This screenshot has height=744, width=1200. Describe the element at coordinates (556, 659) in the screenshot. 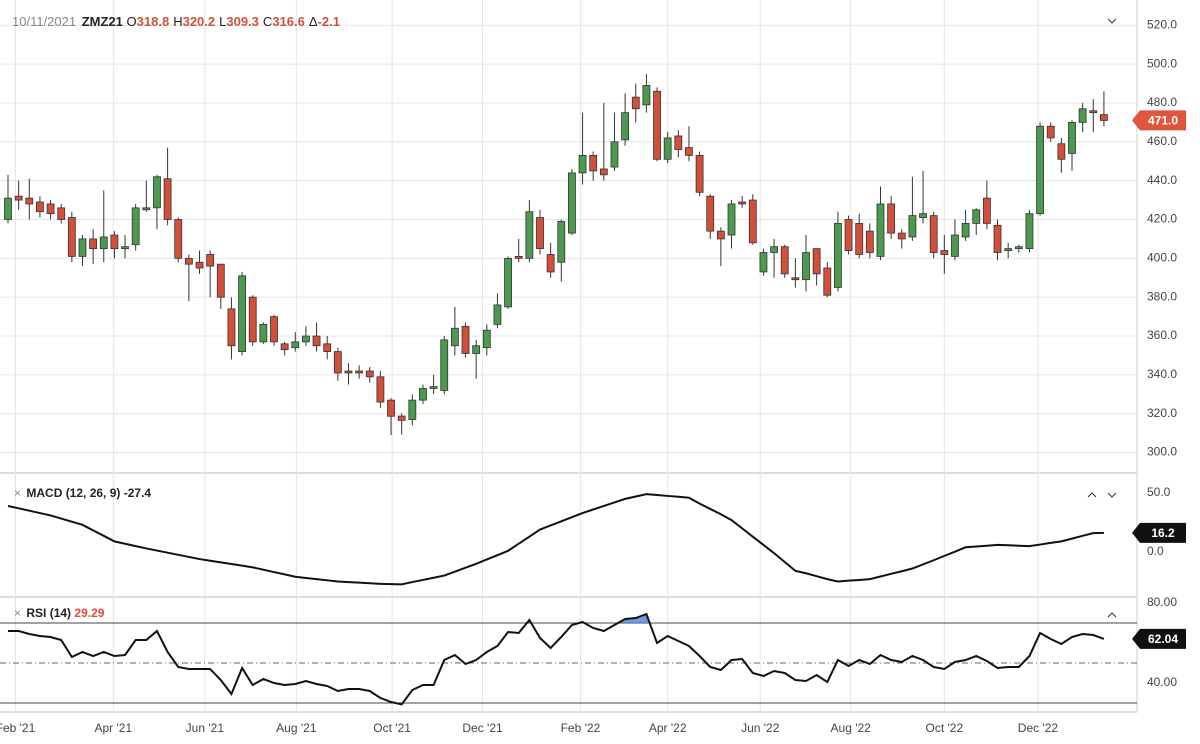

I see `indicator-line` at that location.